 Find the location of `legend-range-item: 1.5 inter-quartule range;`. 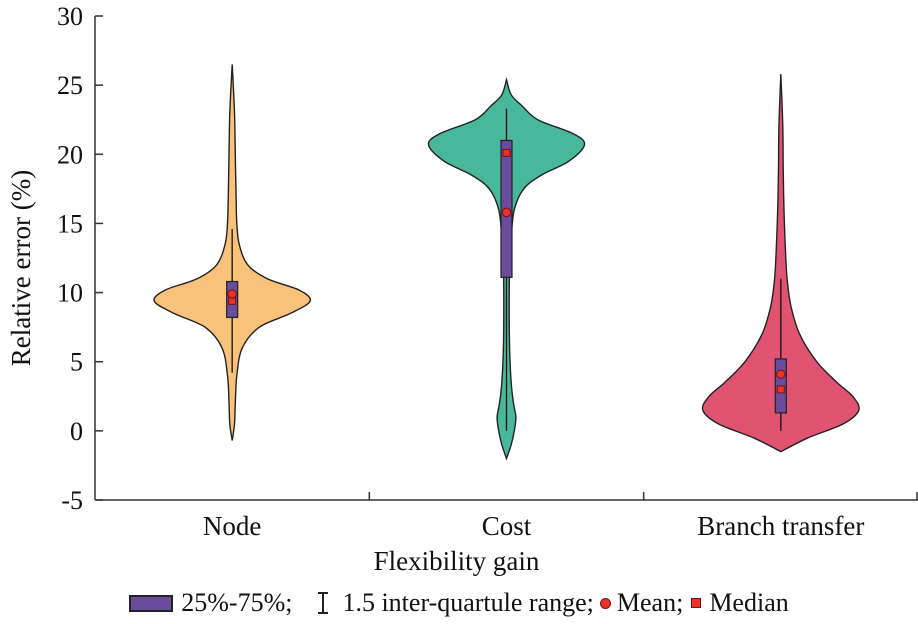

legend-range-item: 1.5 inter-quartule range; is located at coordinates (443, 603).